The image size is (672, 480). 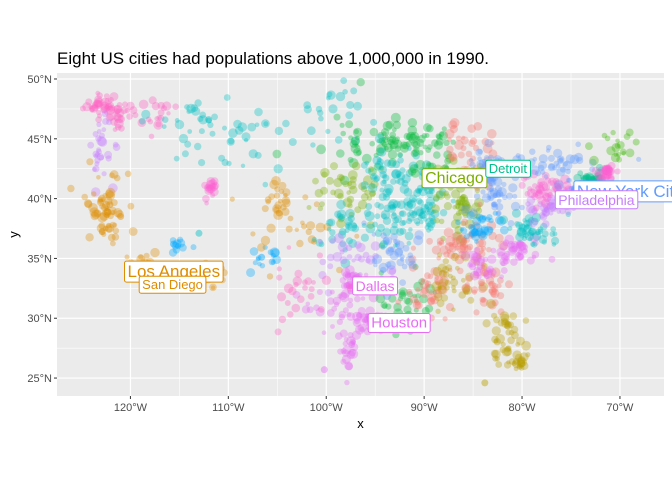 What do you see at coordinates (172, 284) in the screenshot?
I see `city-label-text: San Diego` at bounding box center [172, 284].